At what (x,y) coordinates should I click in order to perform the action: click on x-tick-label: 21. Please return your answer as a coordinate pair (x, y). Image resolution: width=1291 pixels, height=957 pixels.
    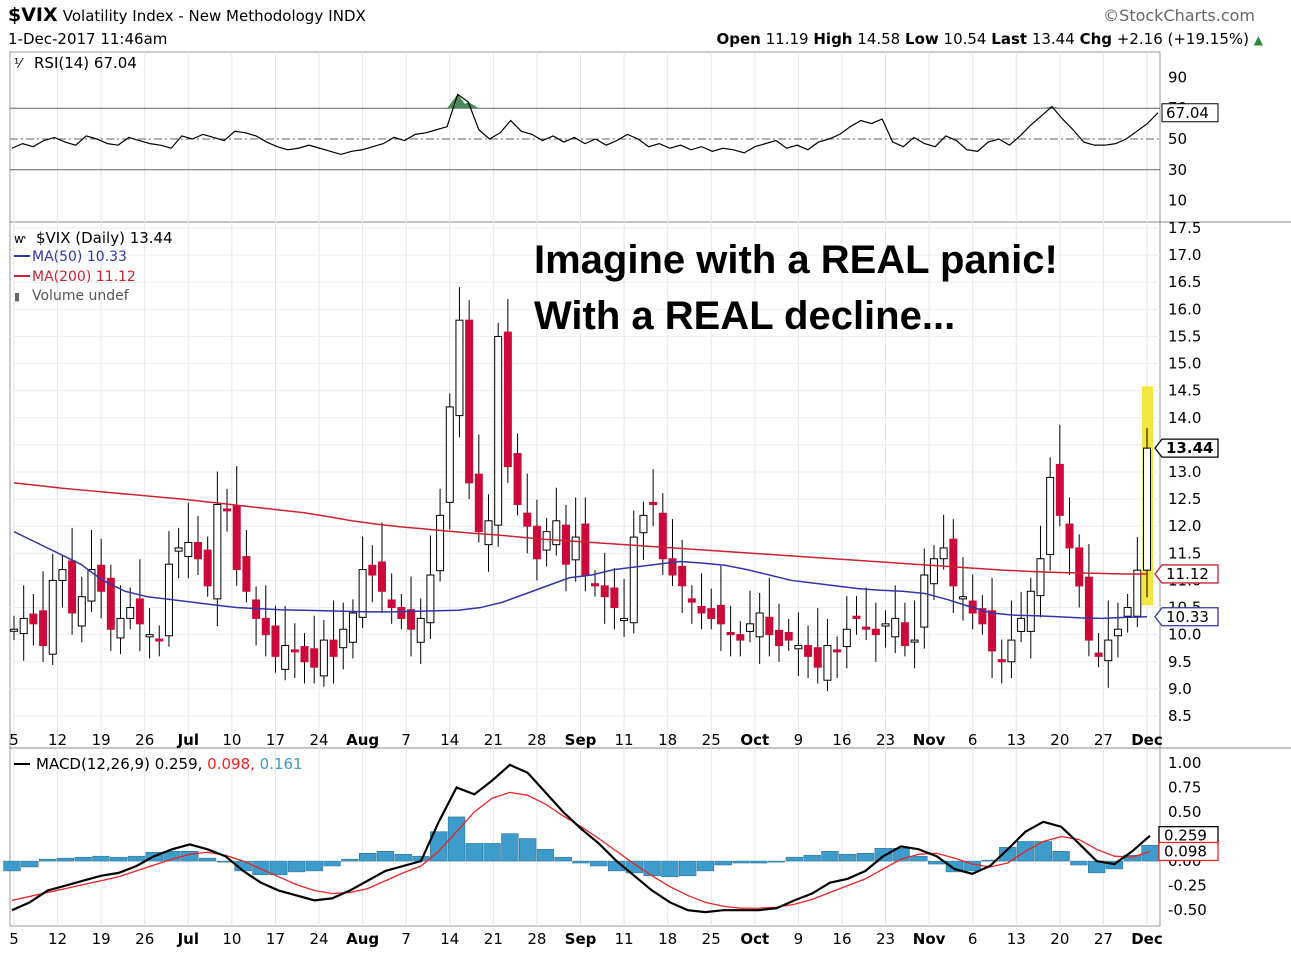
    Looking at the image, I should click on (493, 740).